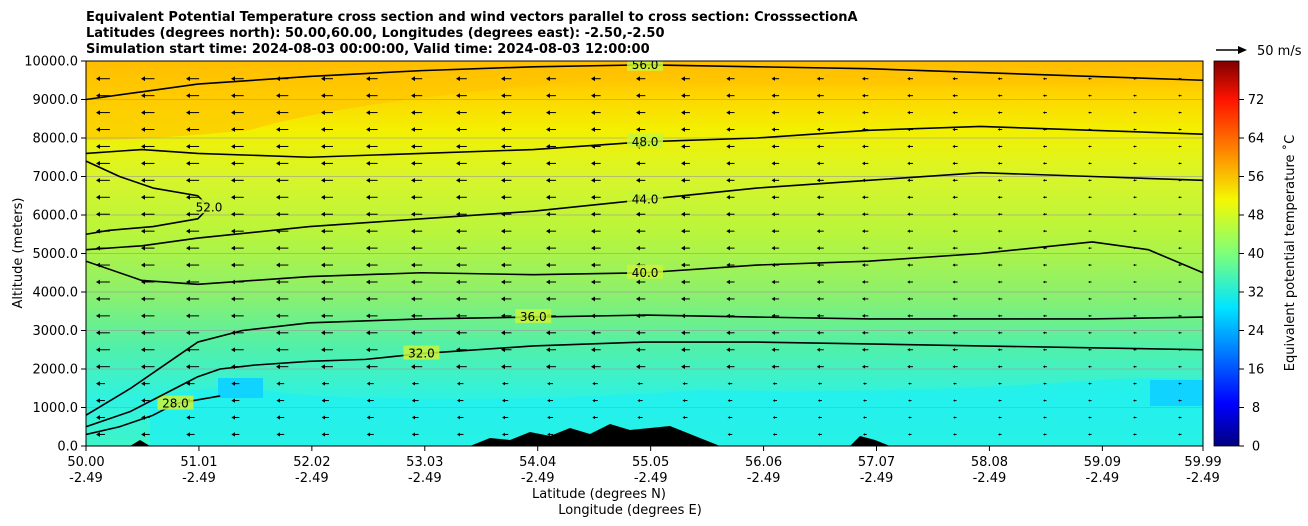 This screenshot has height=526, width=1308. Describe the element at coordinates (763, 462) in the screenshot. I see `x-tick-latitude: 56.06` at that location.